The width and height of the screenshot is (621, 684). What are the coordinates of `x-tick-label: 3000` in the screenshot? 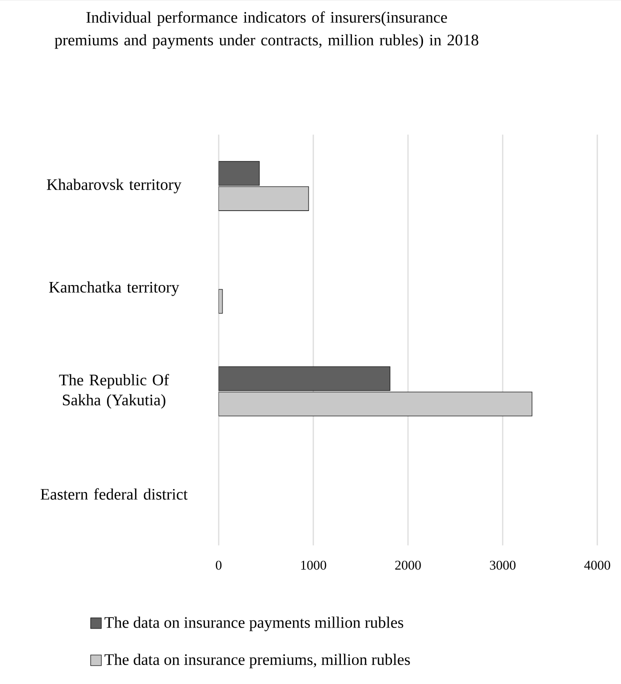 It's located at (503, 565).